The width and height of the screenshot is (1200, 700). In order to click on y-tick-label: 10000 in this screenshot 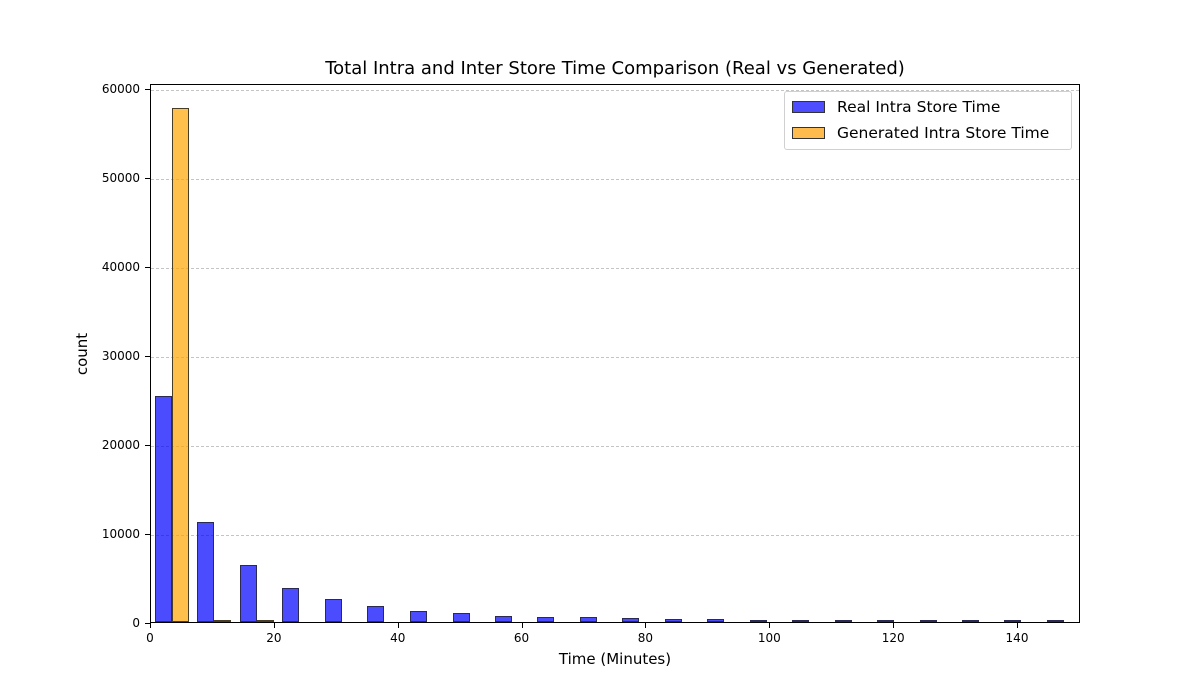, I will do `click(120, 534)`.